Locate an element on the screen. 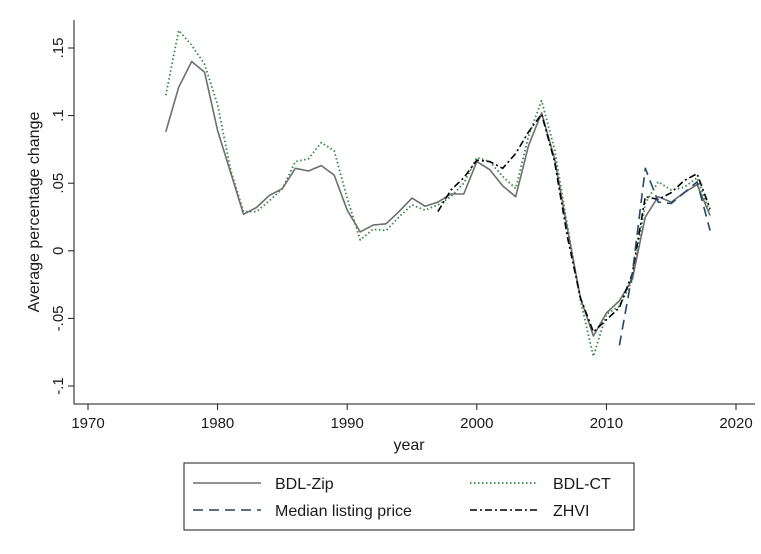  x-tick-label: 2020 is located at coordinates (735, 423).